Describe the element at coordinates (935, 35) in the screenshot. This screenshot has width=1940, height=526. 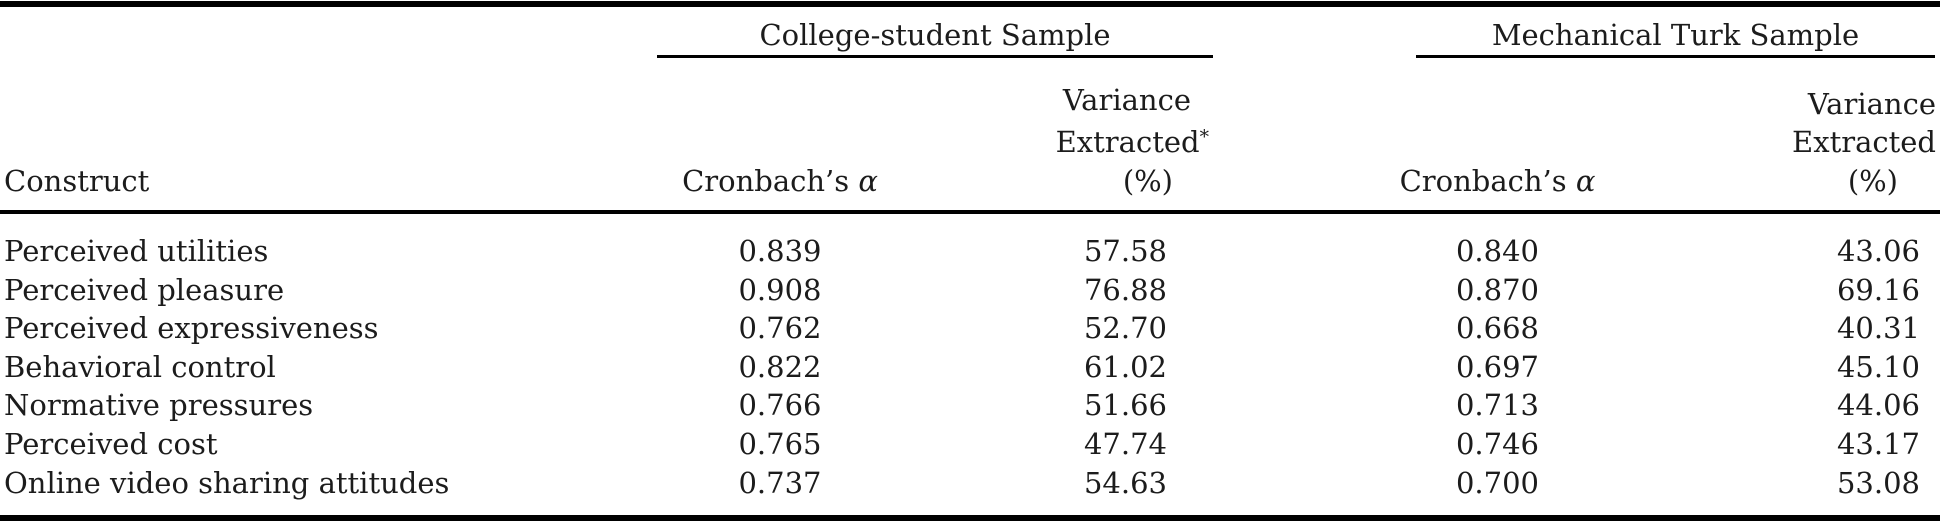
I see `college-sample-label: College-student Sample` at that location.